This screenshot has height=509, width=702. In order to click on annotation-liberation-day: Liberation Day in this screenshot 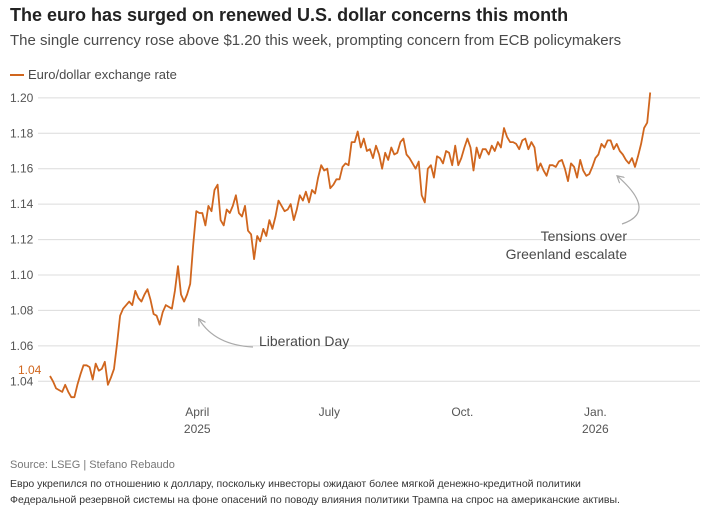, I will do `click(304, 341)`.